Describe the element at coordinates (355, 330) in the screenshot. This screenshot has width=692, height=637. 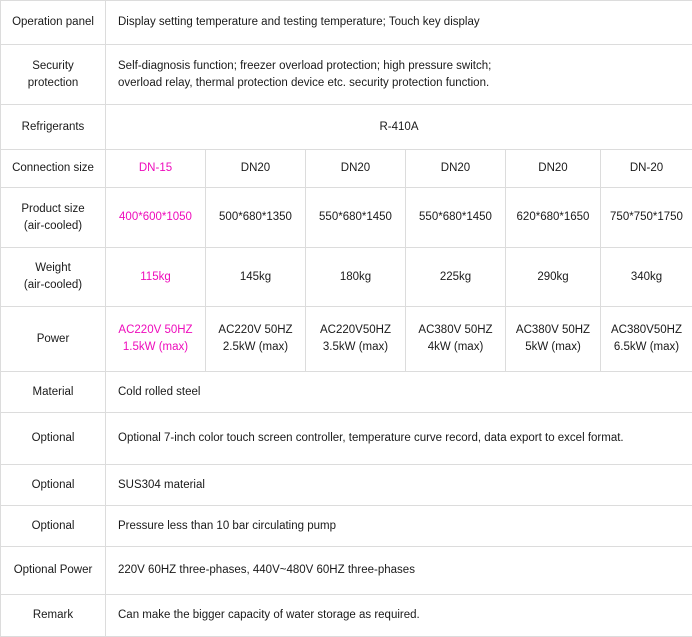
I see `power-col3-line1: AC220V50HZ` at that location.